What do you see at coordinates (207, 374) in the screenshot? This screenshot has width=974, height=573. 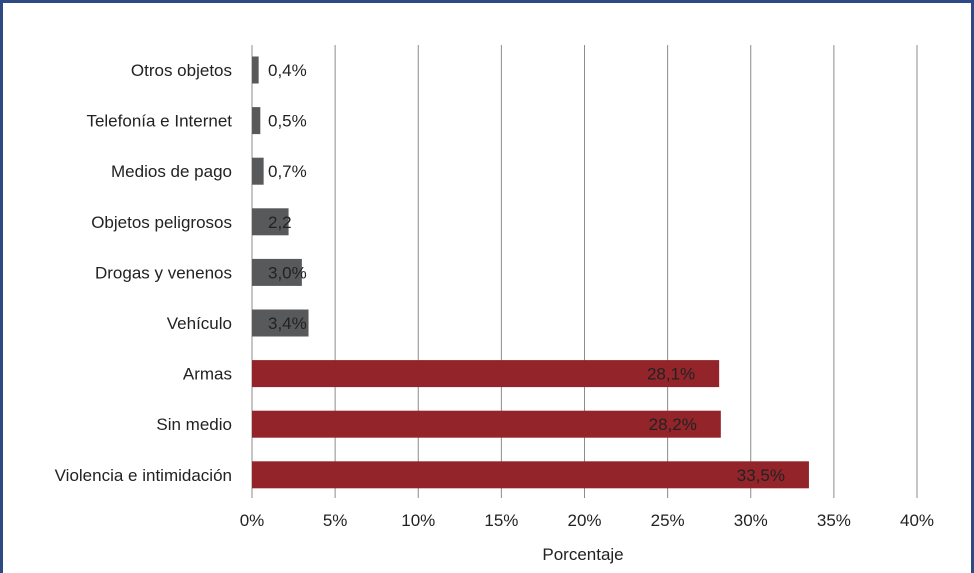 I see `category-label: Armas` at bounding box center [207, 374].